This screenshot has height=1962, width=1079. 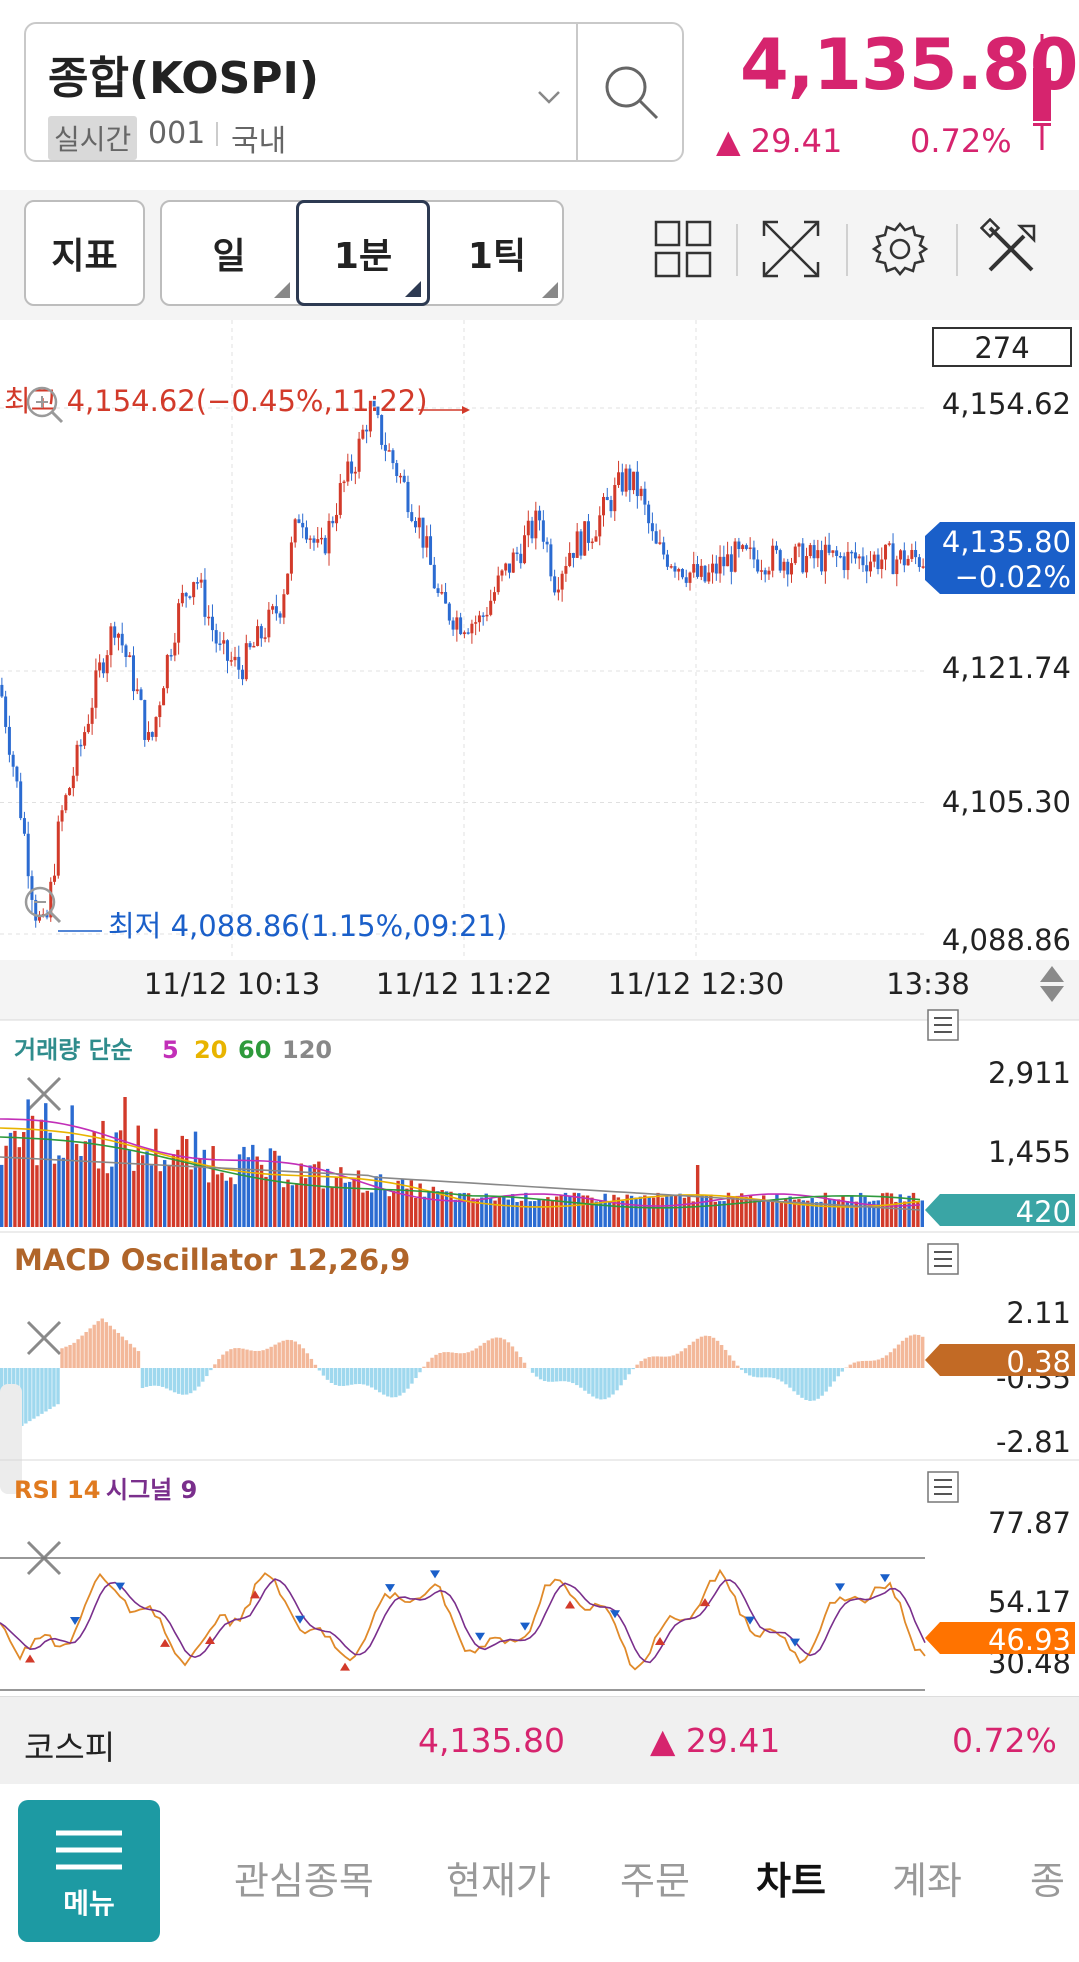 What do you see at coordinates (84, 253) in the screenshot?
I see `indicator-button: 지표` at bounding box center [84, 253].